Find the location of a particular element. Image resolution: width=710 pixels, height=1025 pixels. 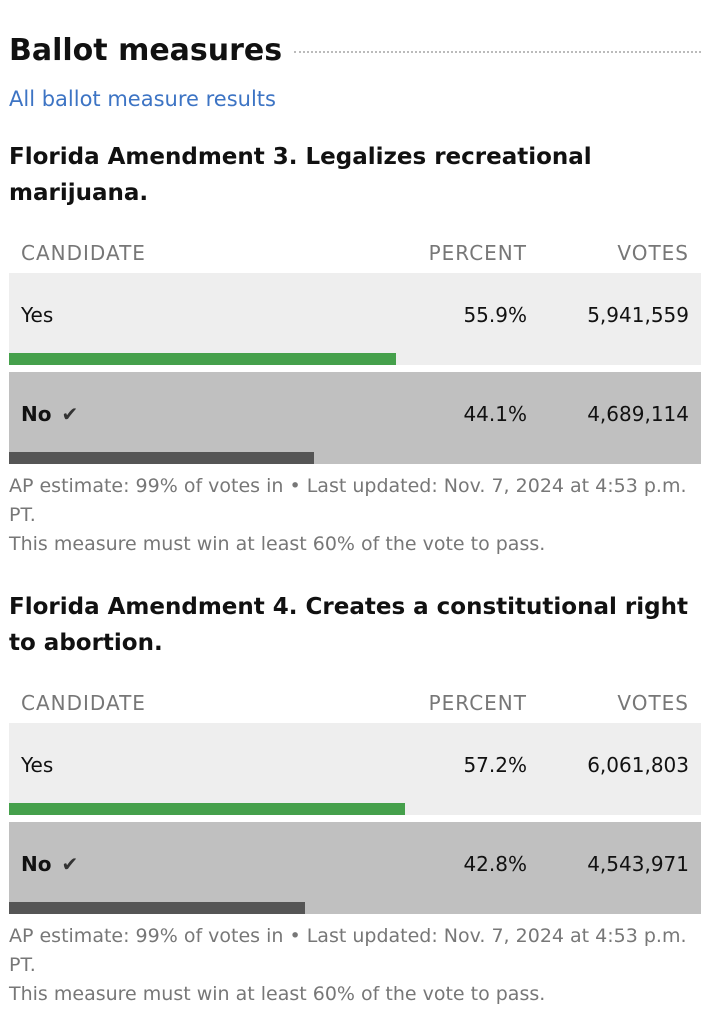

section-header: Ballot measures is located at coordinates (355, 50).